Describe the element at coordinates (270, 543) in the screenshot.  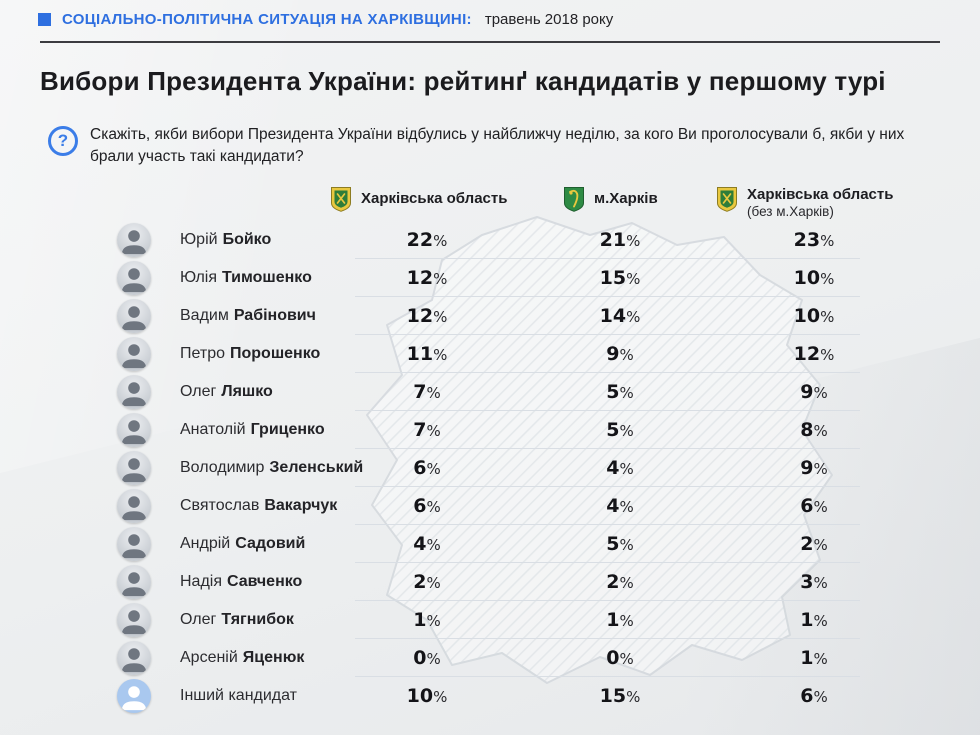
I see `candidate-last-name: Садовий` at that location.